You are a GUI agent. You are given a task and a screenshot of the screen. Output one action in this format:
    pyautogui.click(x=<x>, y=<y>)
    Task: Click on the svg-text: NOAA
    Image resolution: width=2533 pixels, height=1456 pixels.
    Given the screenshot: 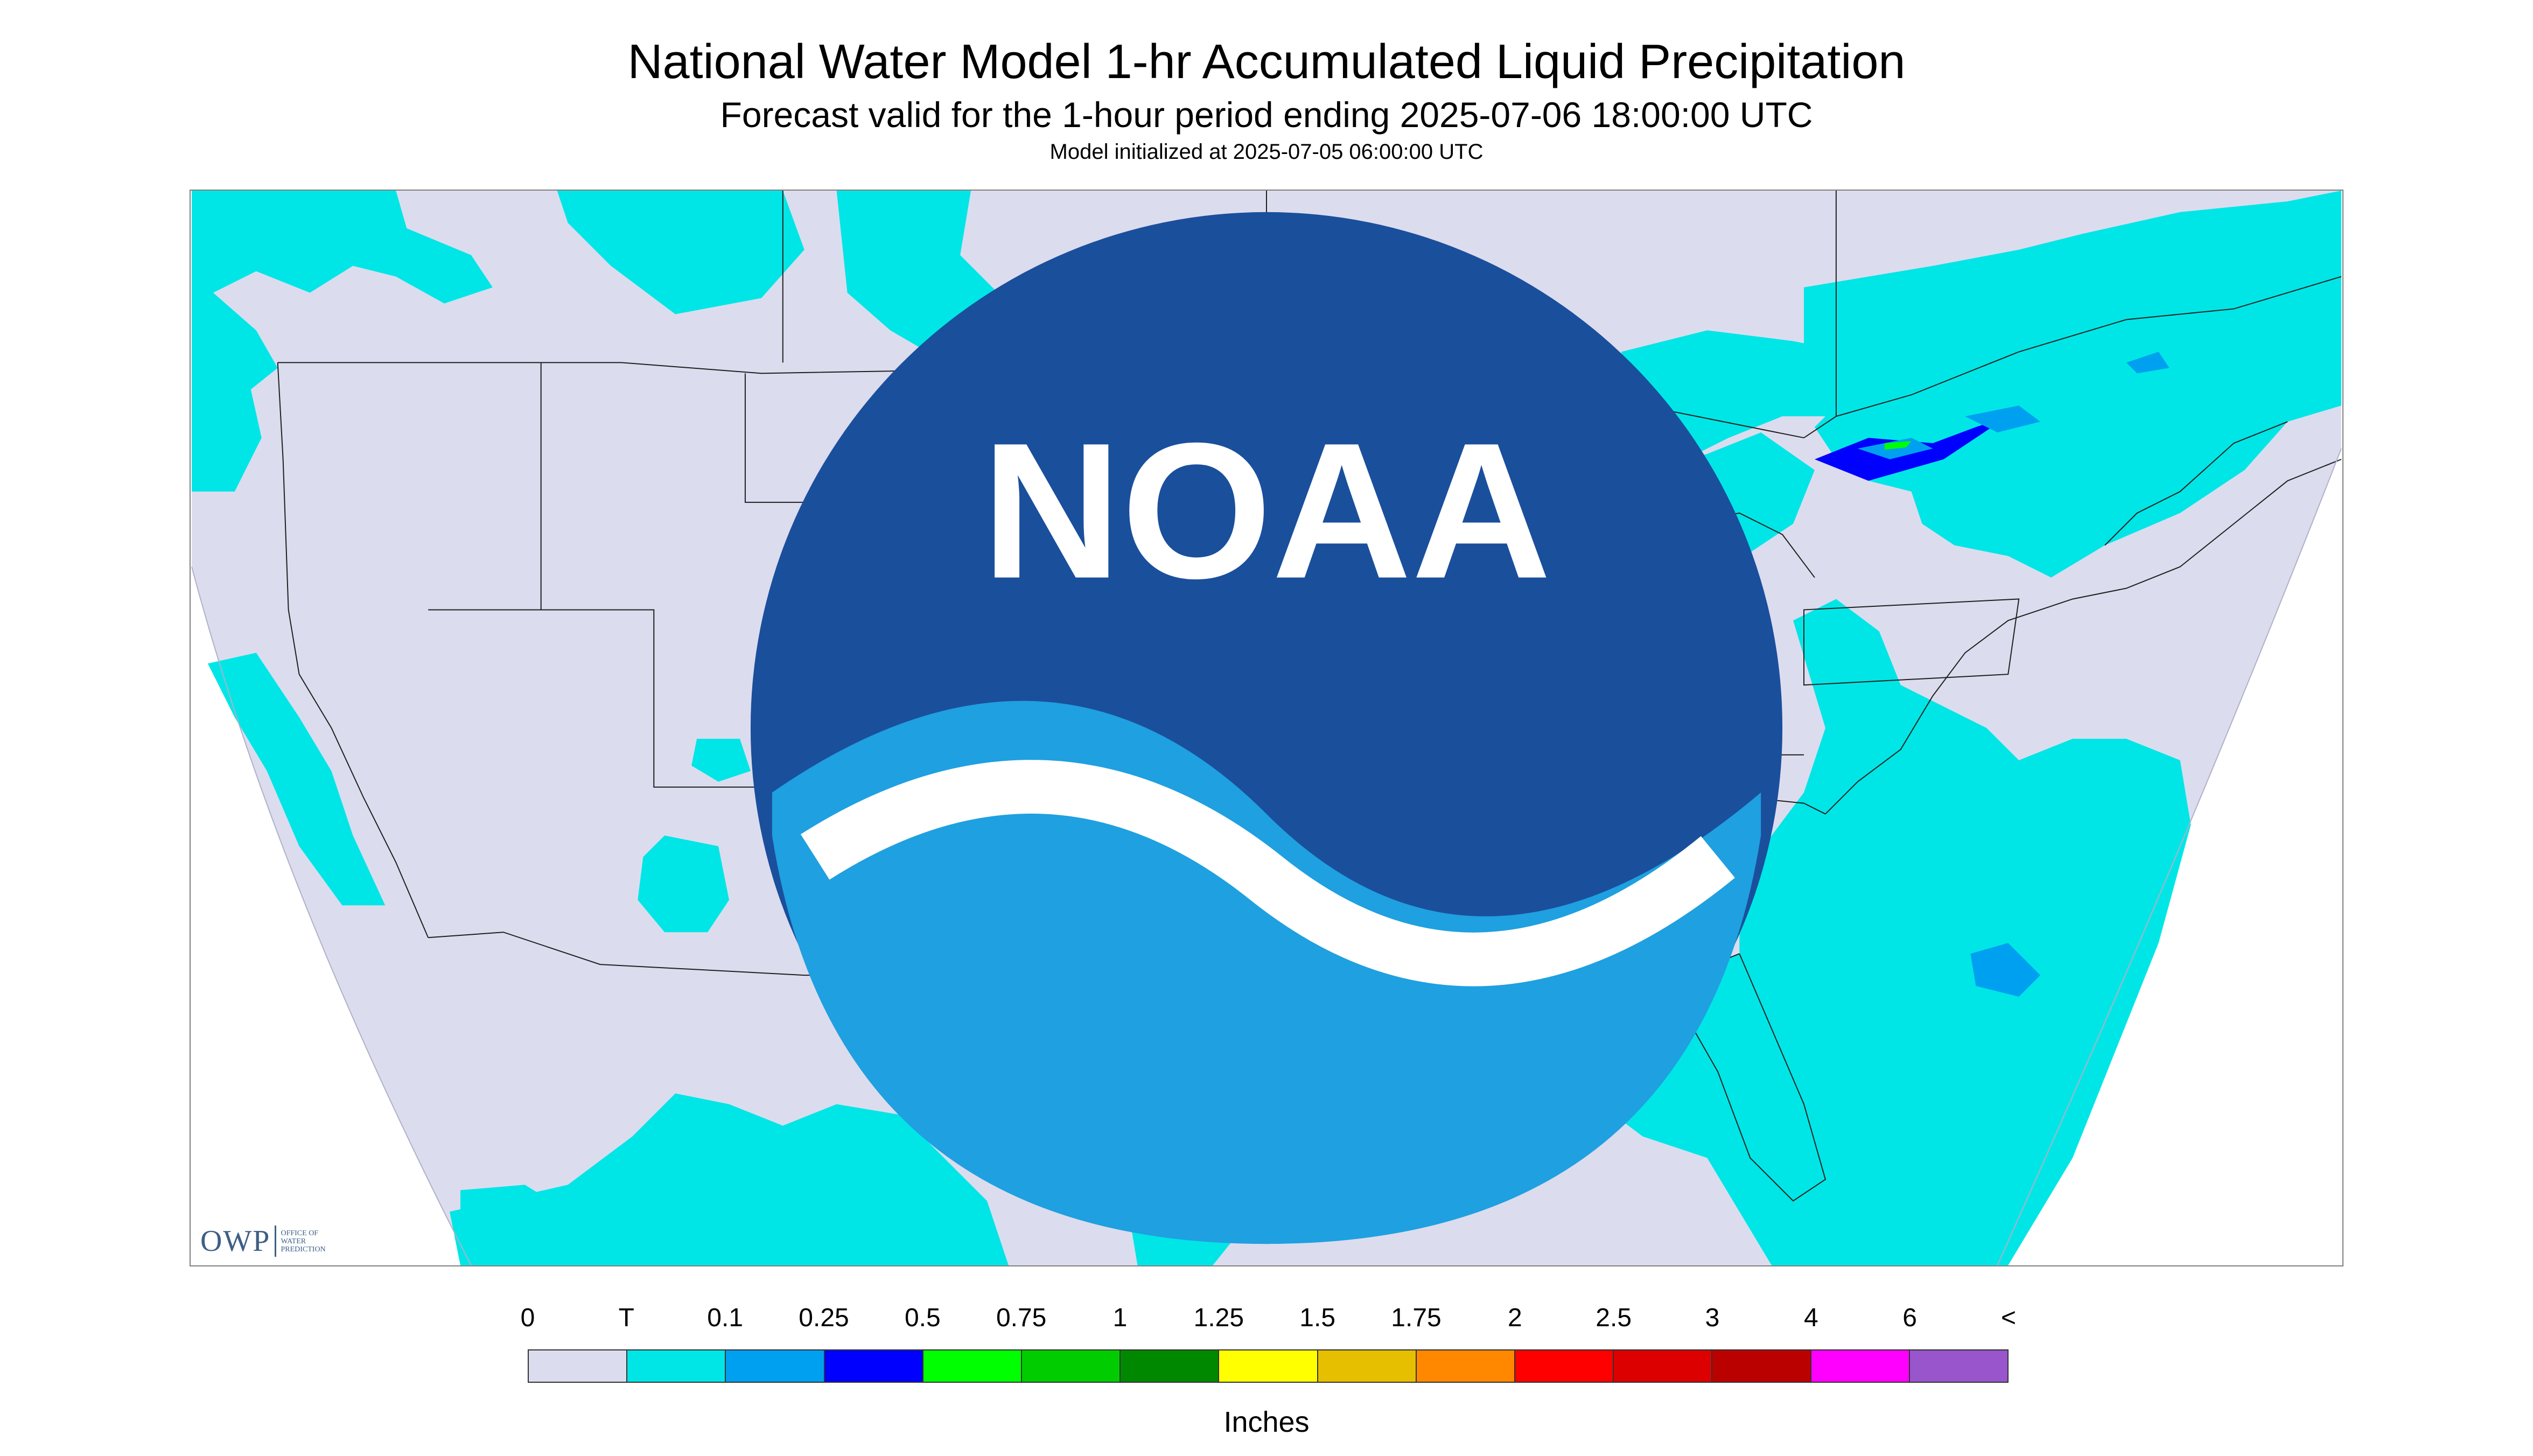 What is the action you would take?
    pyautogui.click(x=1266, y=511)
    